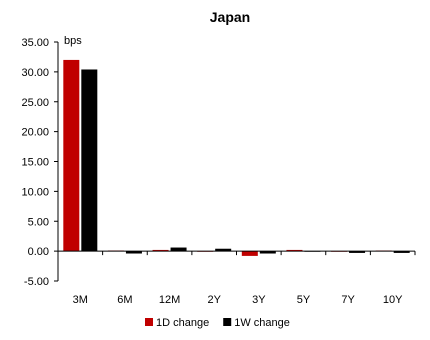 The width and height of the screenshot is (430, 340). What do you see at coordinates (35, 73) in the screenshot?
I see `y-tick-label: 30.00` at bounding box center [35, 73].